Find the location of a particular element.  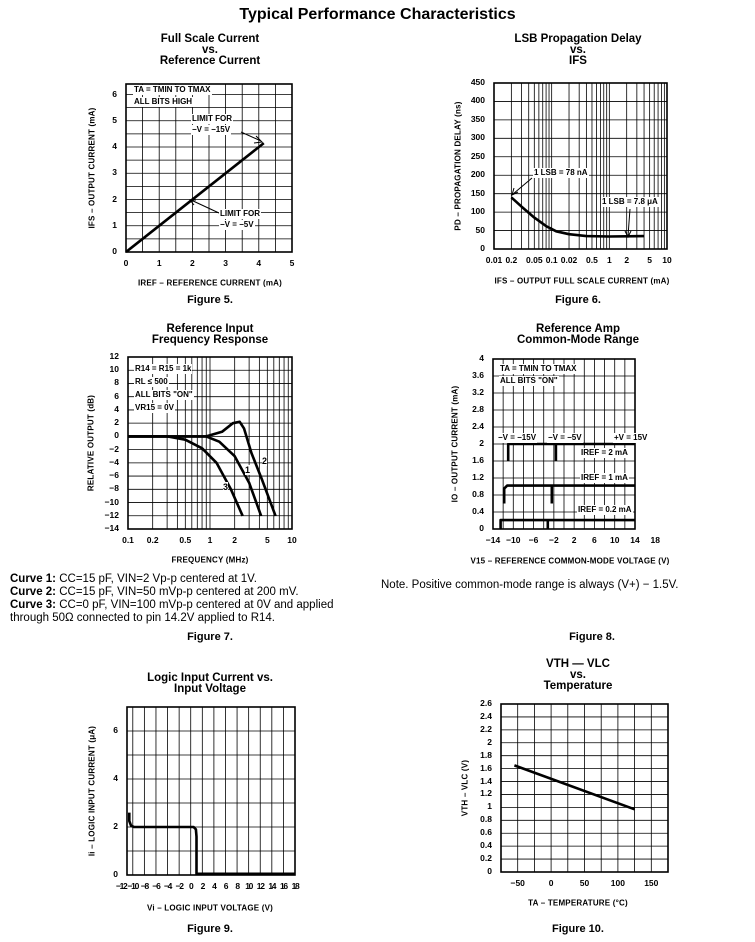

y-axis-label: IFS – OUTPUT CURRENT (mA) is located at coordinates (92, 168).